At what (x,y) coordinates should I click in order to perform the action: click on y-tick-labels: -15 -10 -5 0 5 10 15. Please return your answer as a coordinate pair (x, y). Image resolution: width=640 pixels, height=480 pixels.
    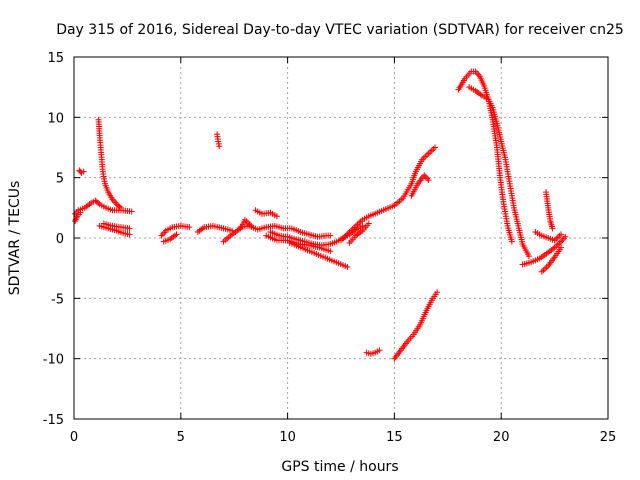
    Looking at the image, I should click on (53, 239).